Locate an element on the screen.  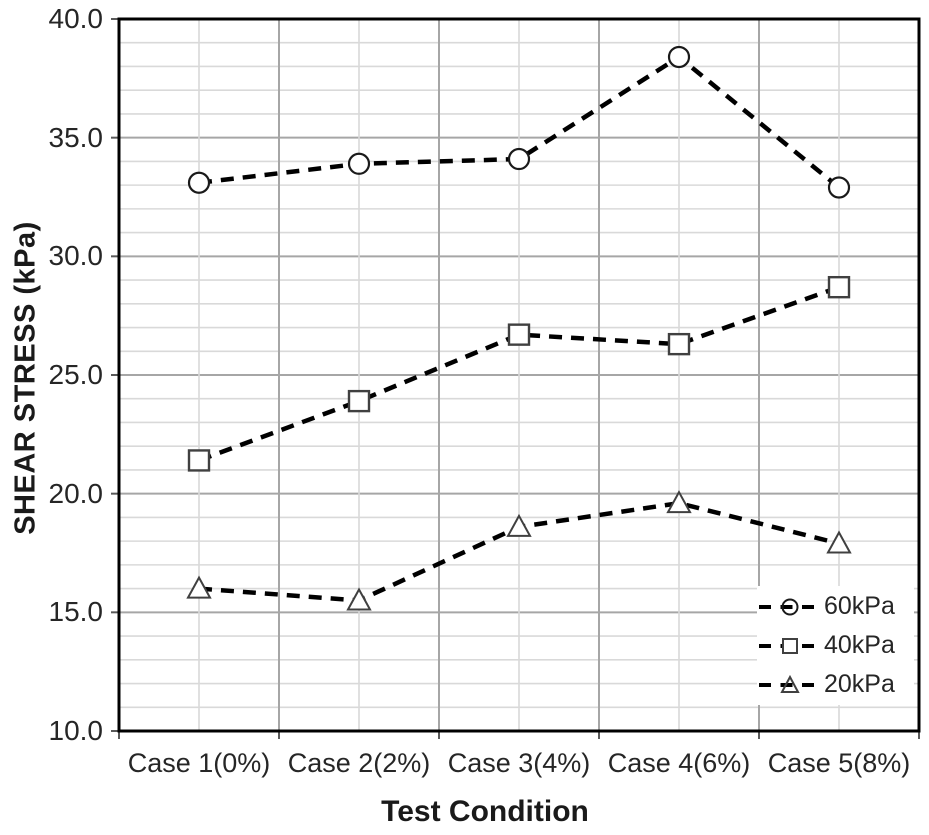
y-tick-label: 40.0 is located at coordinates (76, 18).